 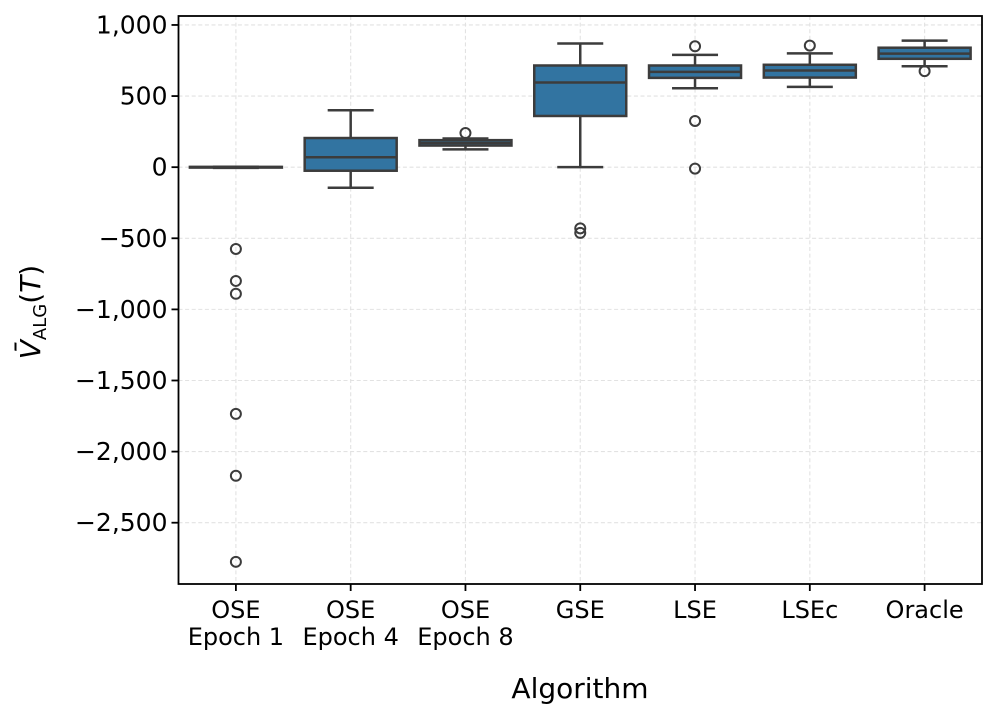 What do you see at coordinates (133, 238) in the screenshot?
I see `y-tick-label: −500` at bounding box center [133, 238].